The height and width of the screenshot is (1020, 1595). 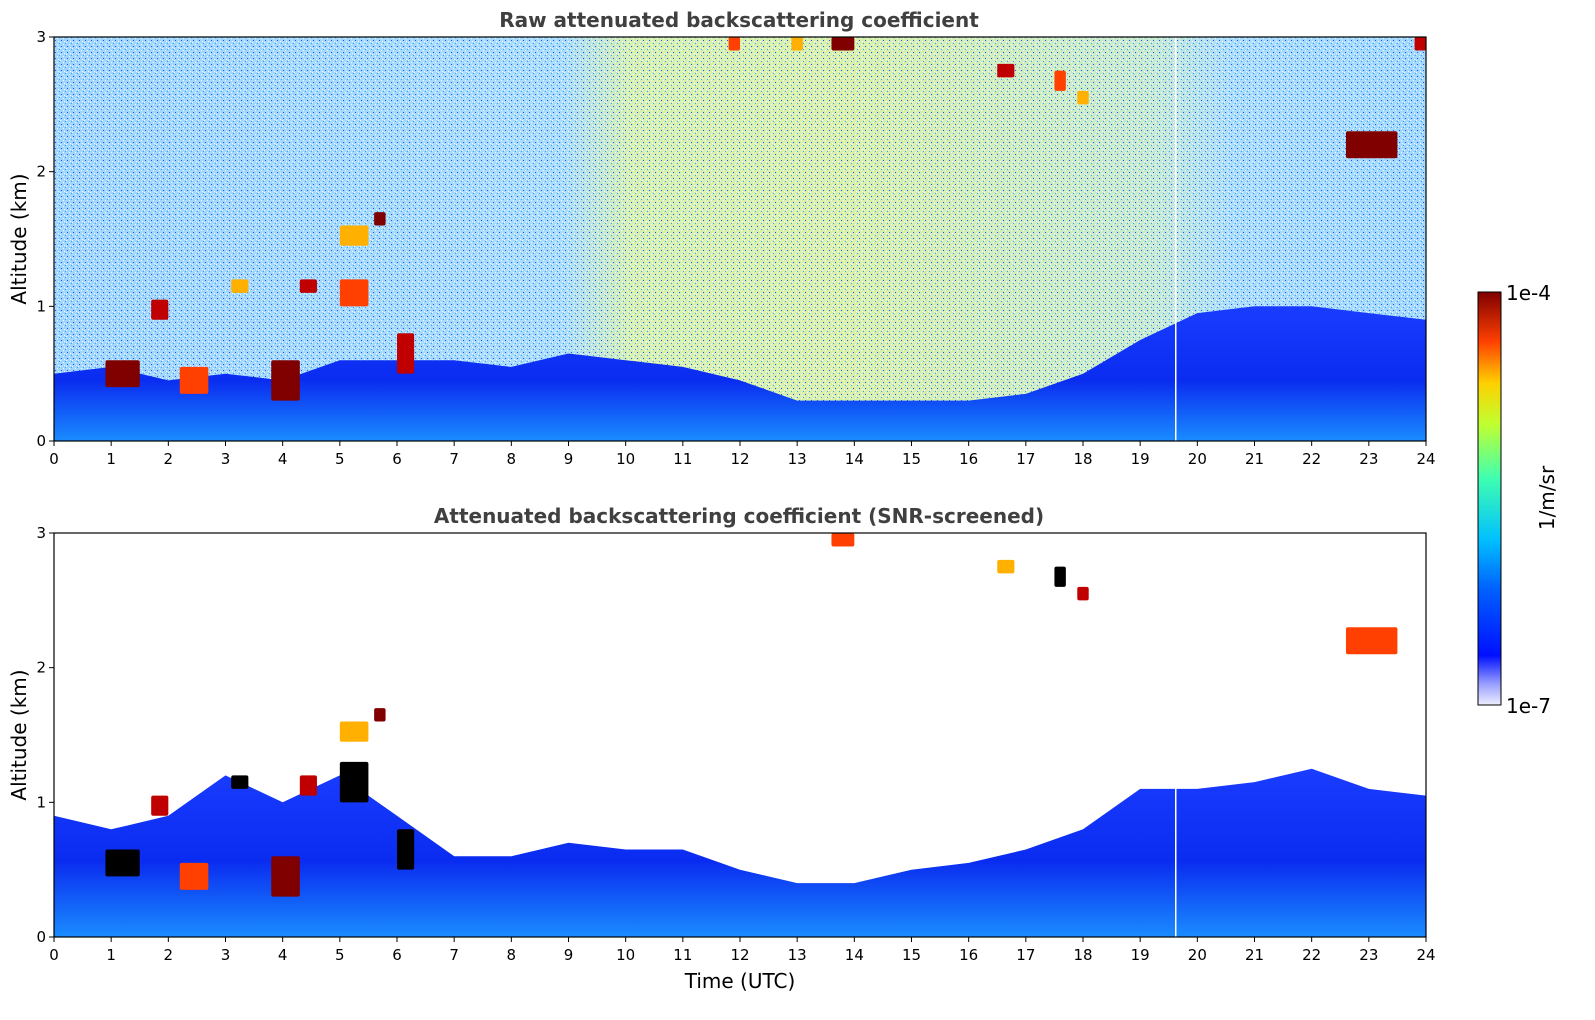 What do you see at coordinates (1311, 955) in the screenshot?
I see `x-tick-label: 22` at bounding box center [1311, 955].